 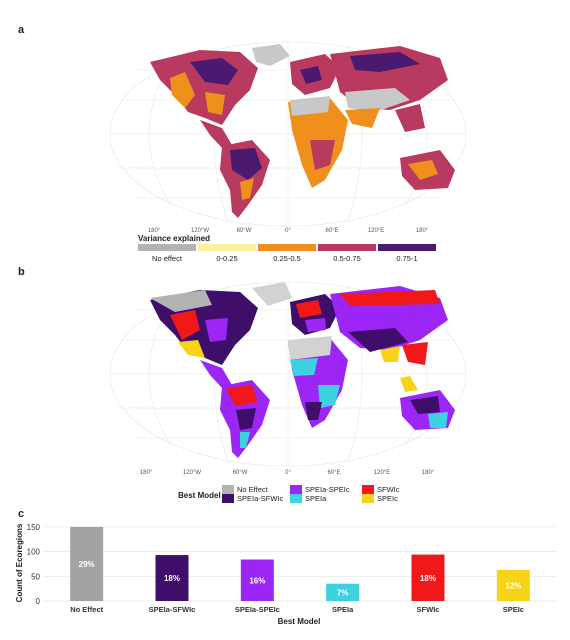 I want to click on best-model-legend-title: Best Model, so click(x=199, y=495).